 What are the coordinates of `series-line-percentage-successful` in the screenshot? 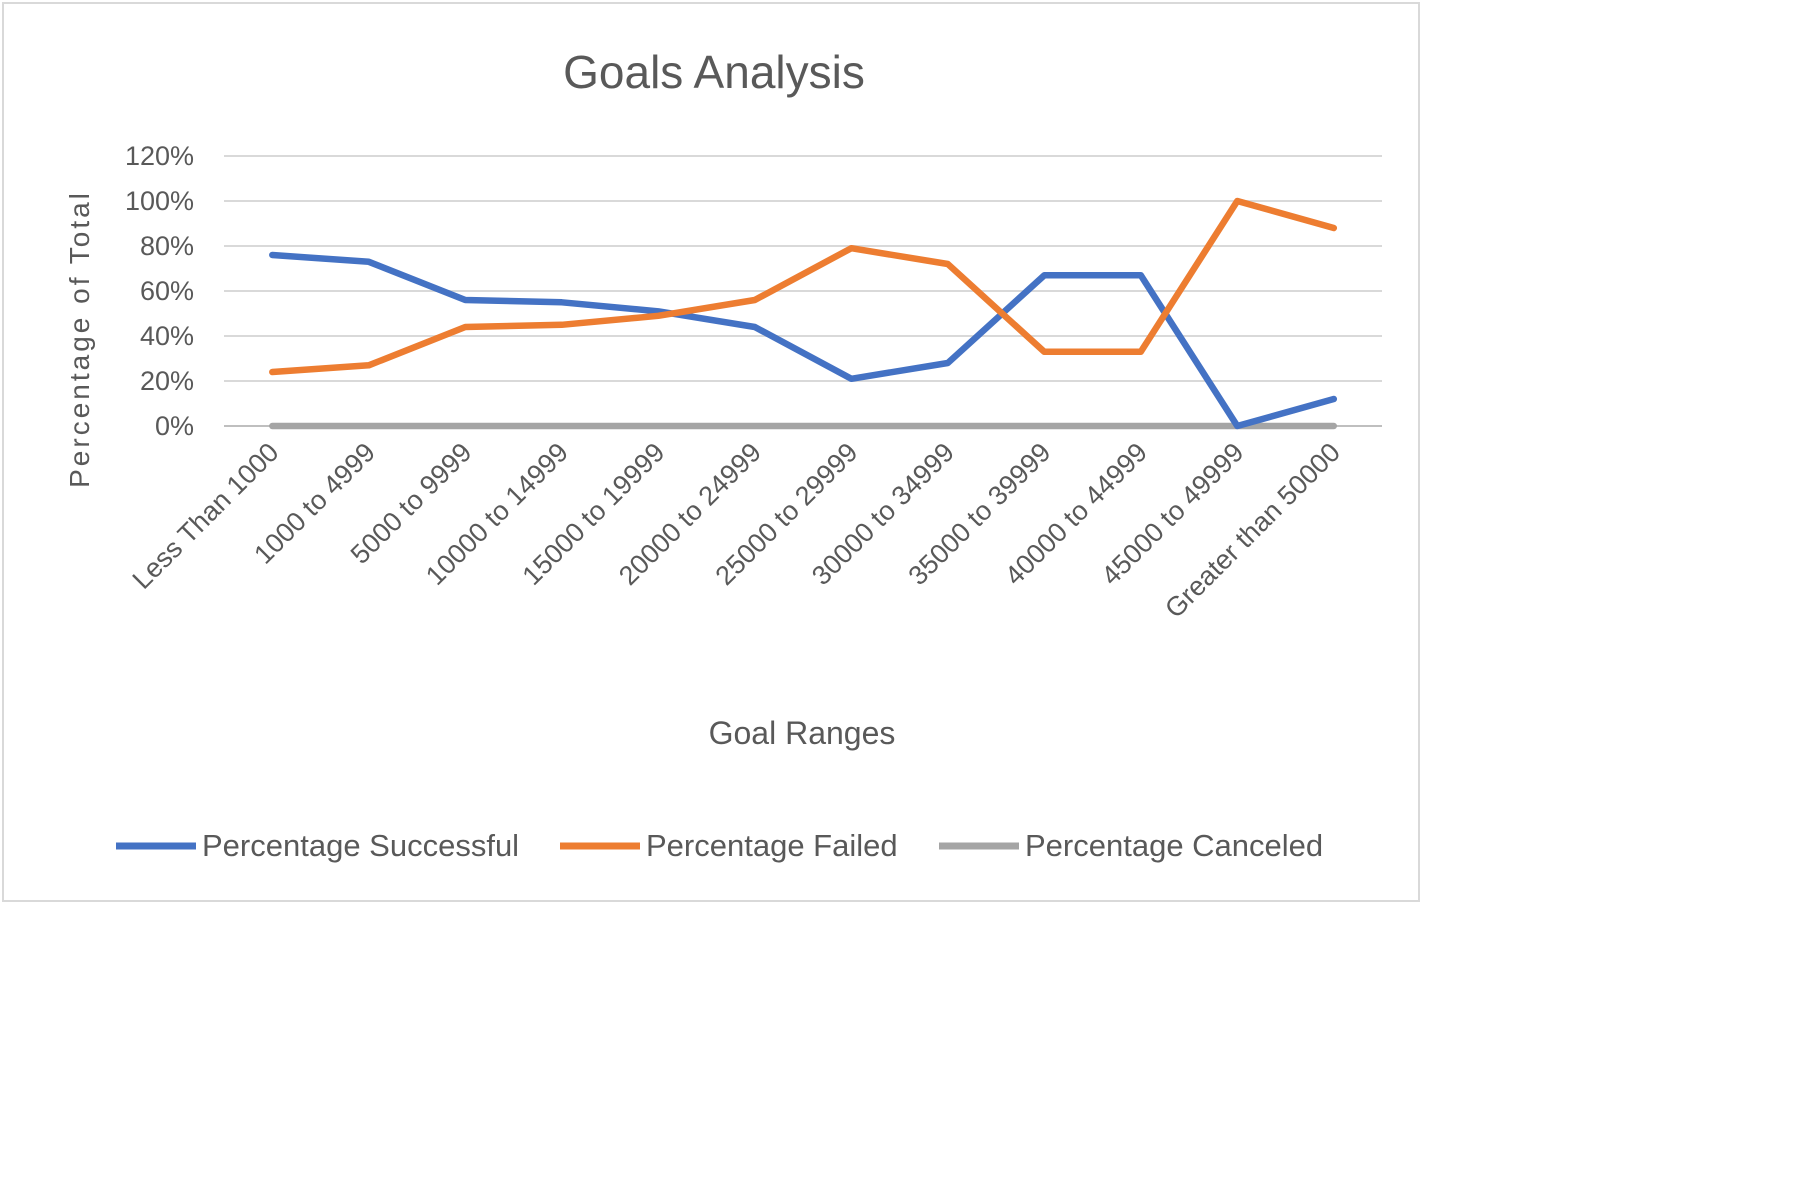 It's located at (803, 340).